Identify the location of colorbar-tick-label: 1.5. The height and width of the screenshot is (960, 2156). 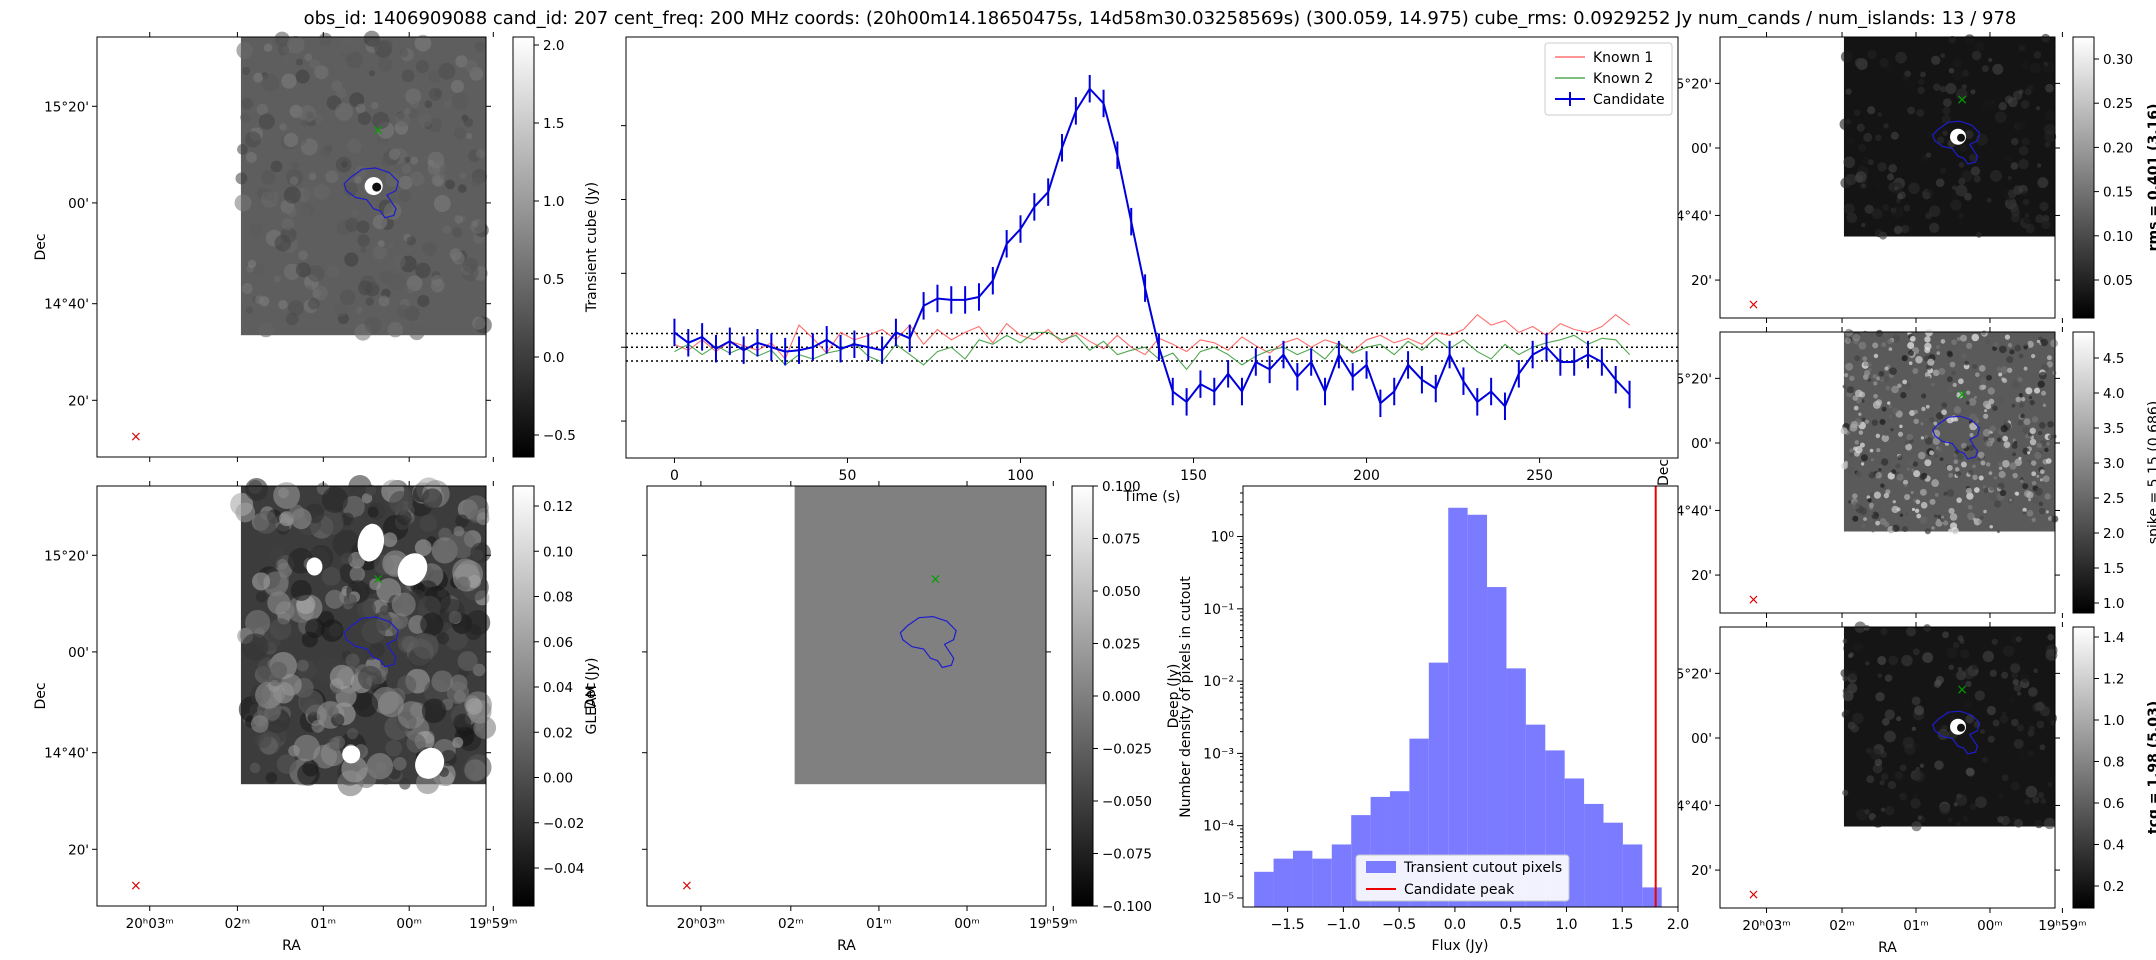
(2113, 569).